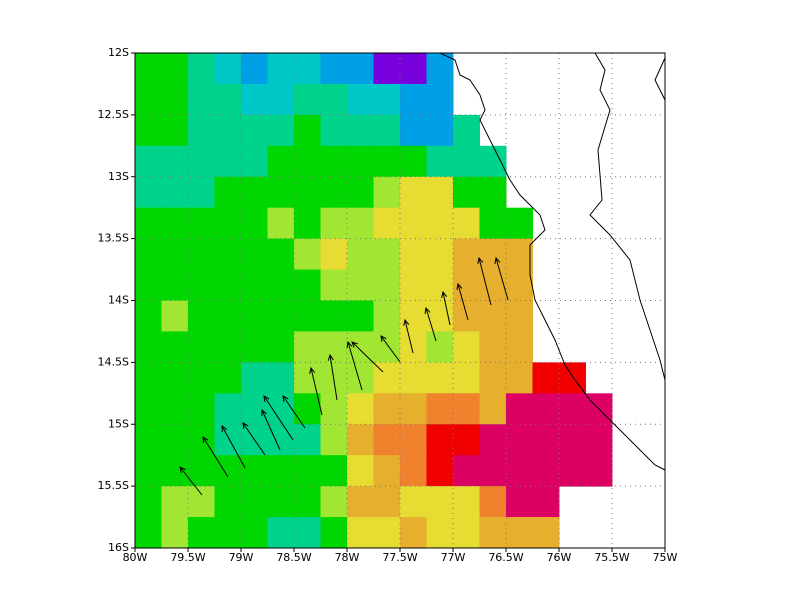 The width and height of the screenshot is (800, 600). I want to click on x-tick-label: 80W, so click(135, 557).